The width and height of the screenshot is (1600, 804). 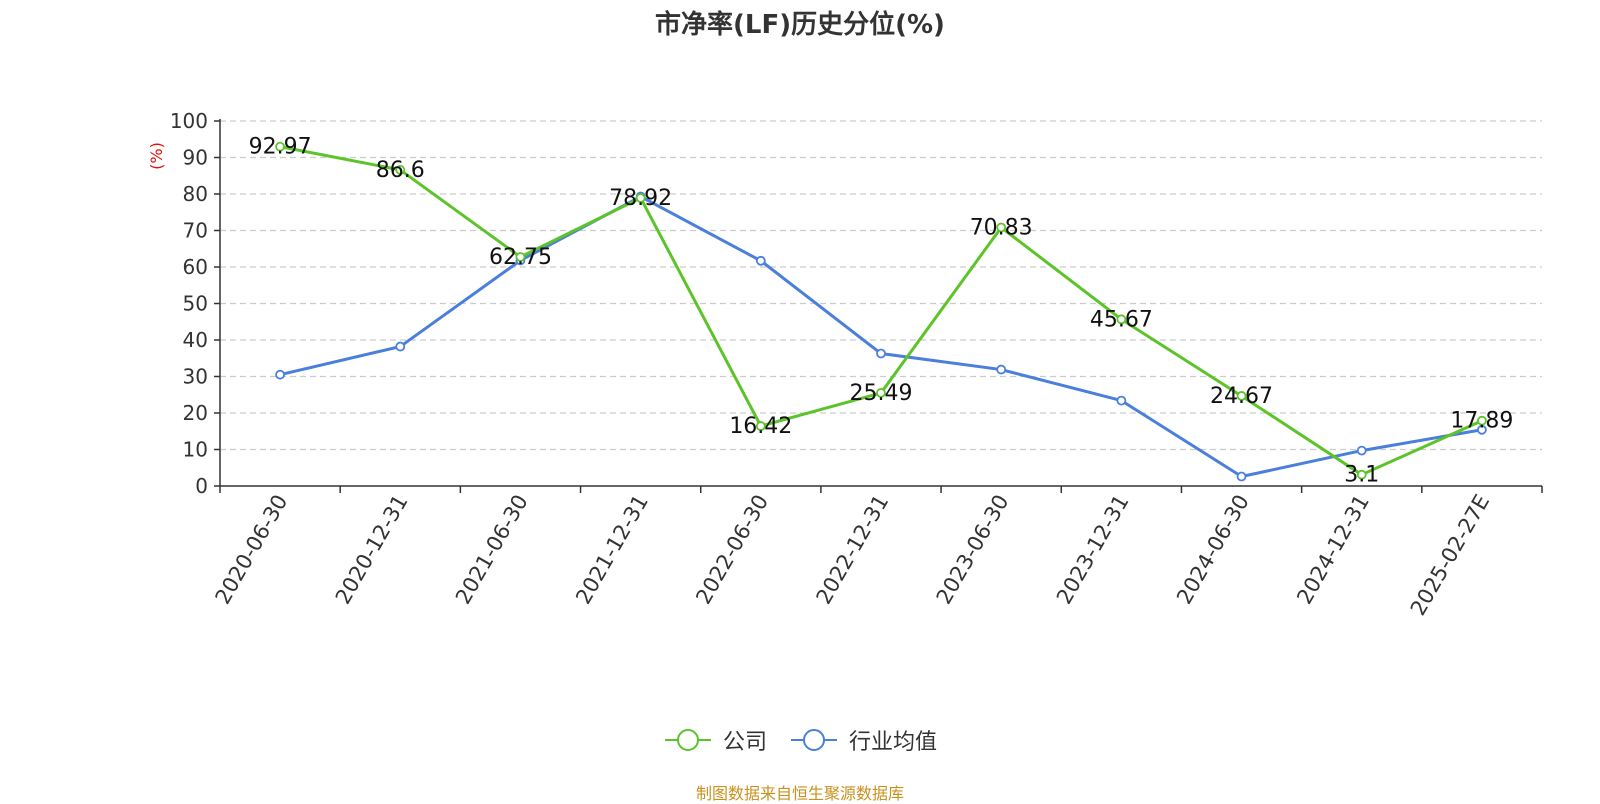 What do you see at coordinates (1450, 555) in the screenshot?
I see `x-tick-label: 2025-02-27E` at bounding box center [1450, 555].